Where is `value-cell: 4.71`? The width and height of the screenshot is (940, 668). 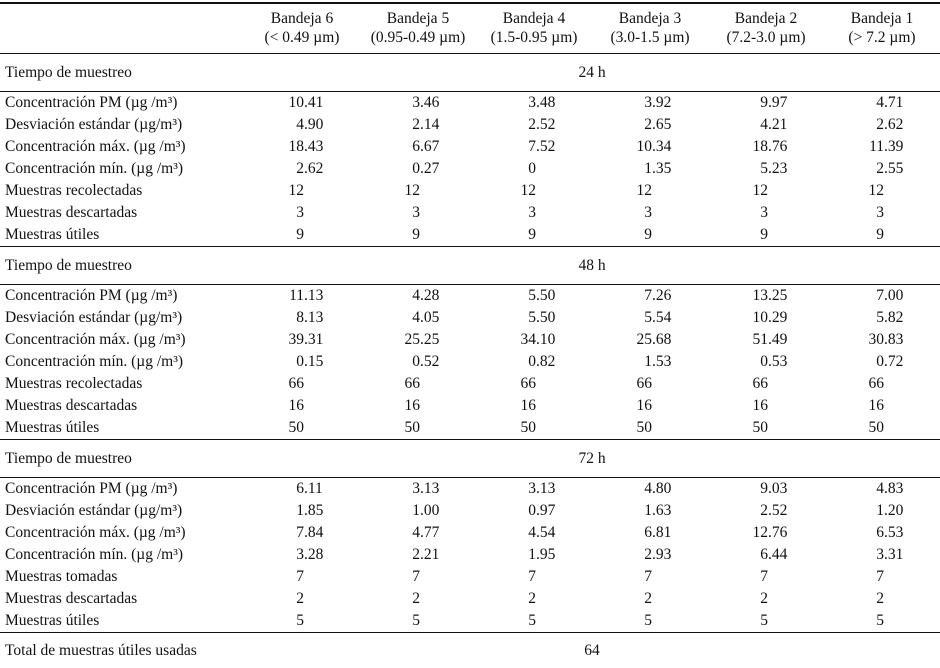 value-cell: 4.71 is located at coordinates (890, 102).